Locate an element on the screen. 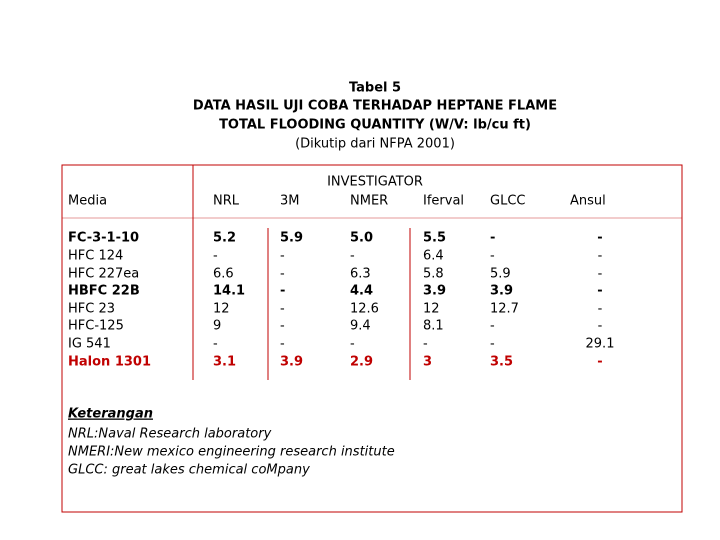 This screenshot has width=720, height=540. column-header: Iferval is located at coordinates (443, 201).